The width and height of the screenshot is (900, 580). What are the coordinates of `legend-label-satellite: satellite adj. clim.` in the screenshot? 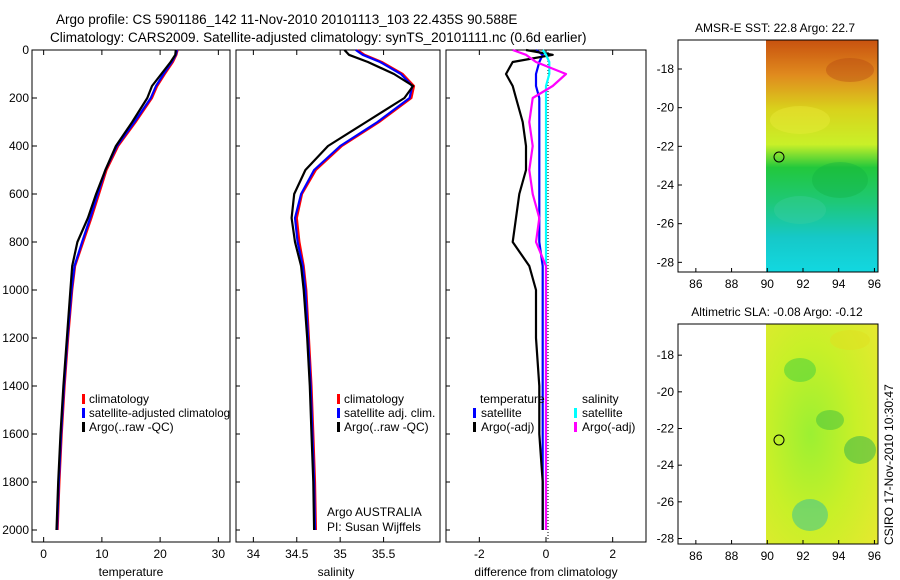 It's located at (389, 413).